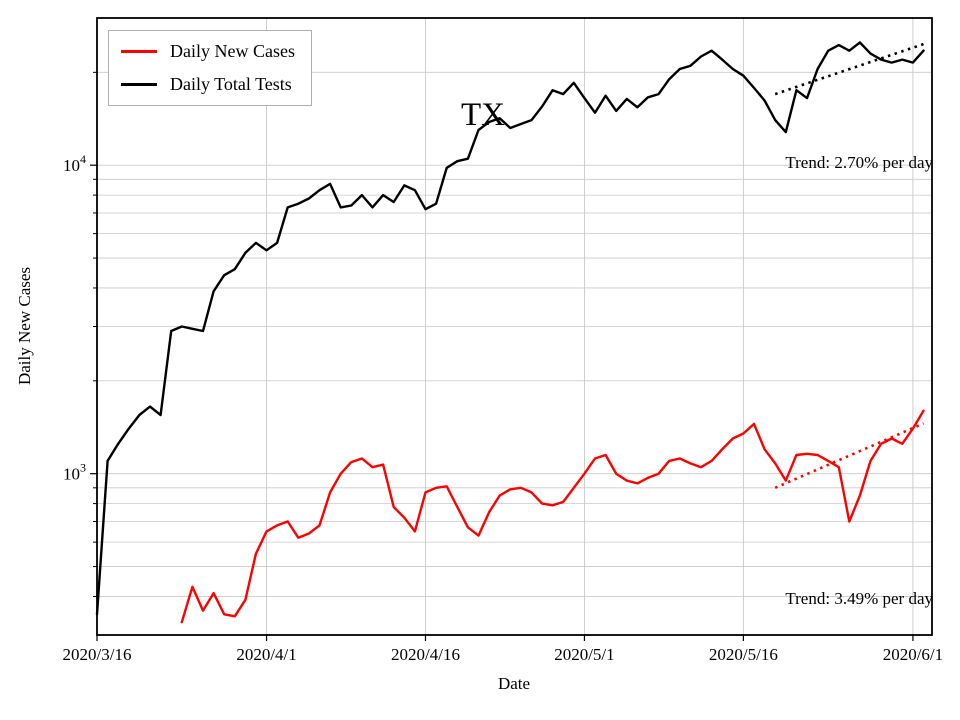  I want to click on legend-item-daily-new-cases: Daily New Cases, so click(208, 52).